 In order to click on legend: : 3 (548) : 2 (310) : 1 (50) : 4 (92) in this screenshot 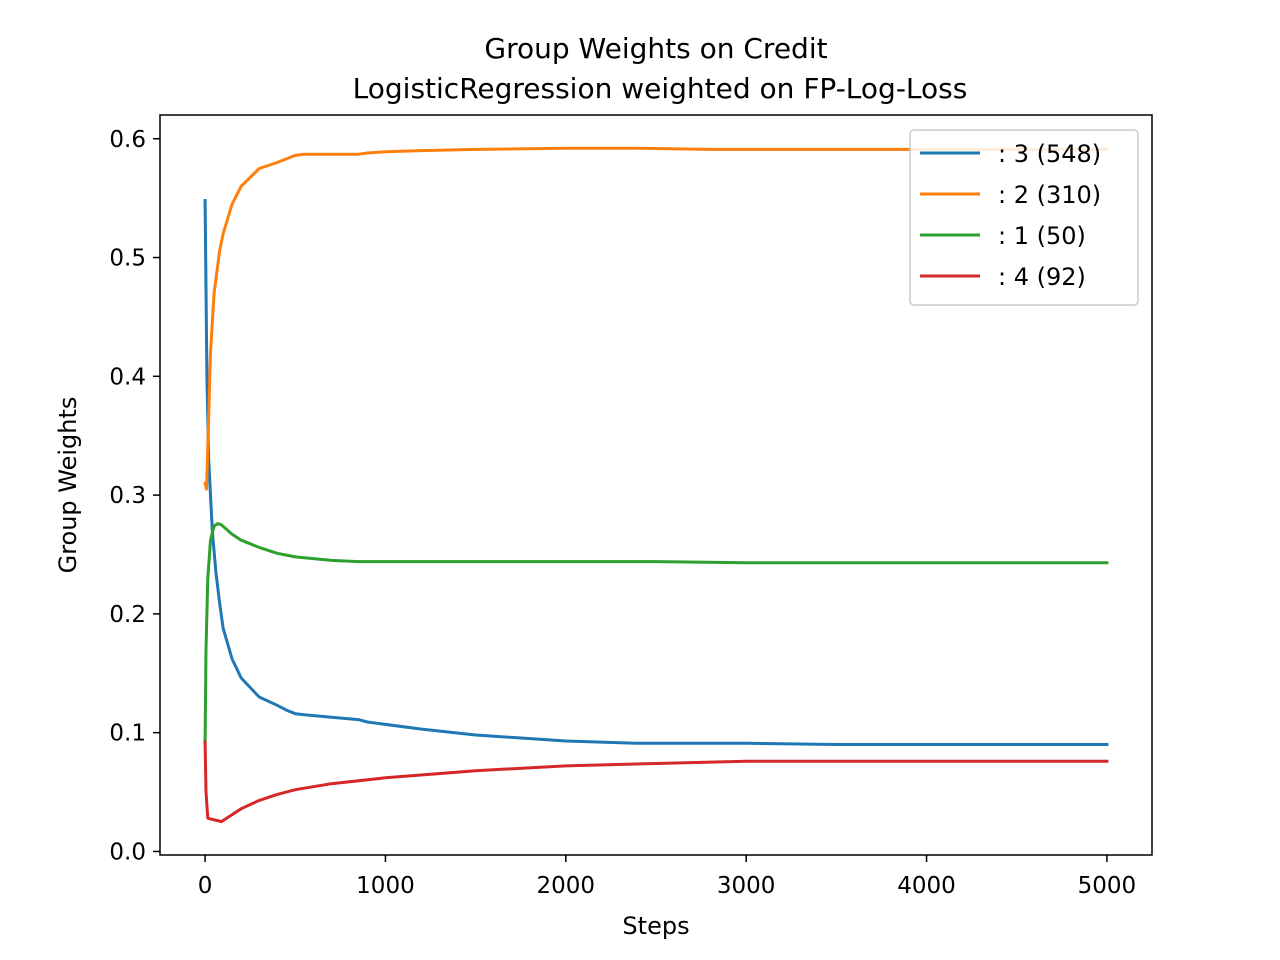, I will do `click(1024, 217)`.